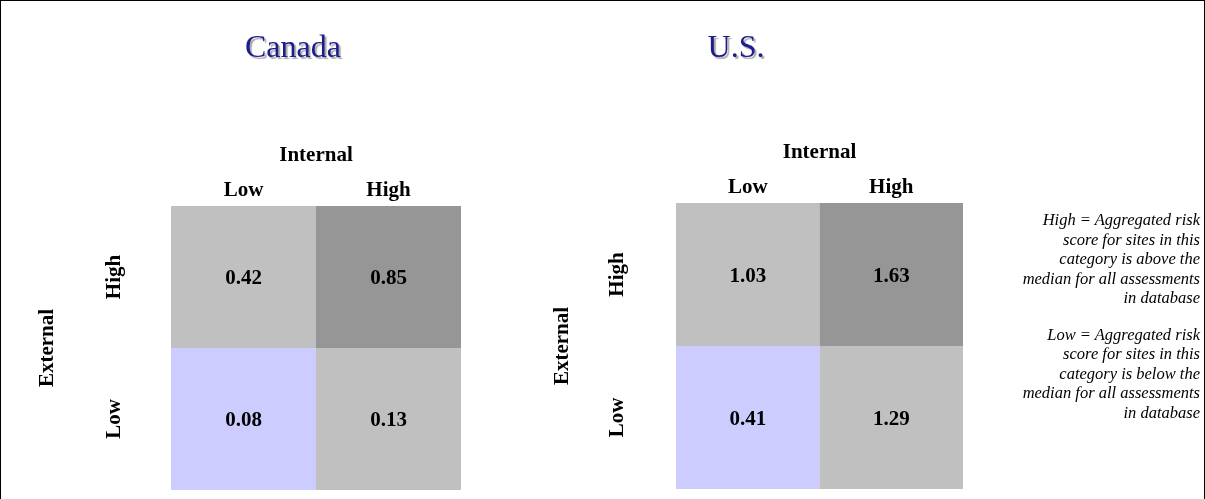  What do you see at coordinates (748, 417) in the screenshot?
I see `data-label: 0.41` at bounding box center [748, 417].